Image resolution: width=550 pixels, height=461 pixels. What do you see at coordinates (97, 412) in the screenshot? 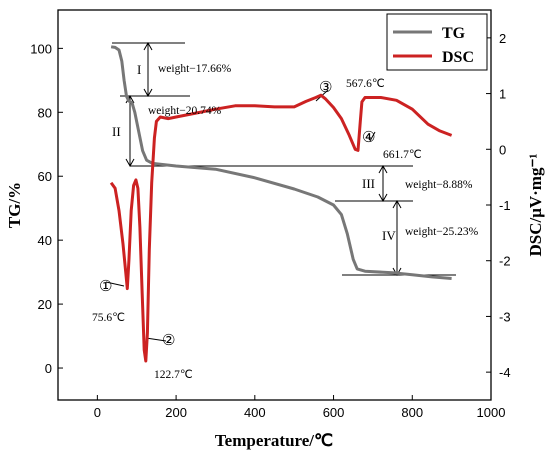
I see `x-tick-label: 0` at bounding box center [97, 412].